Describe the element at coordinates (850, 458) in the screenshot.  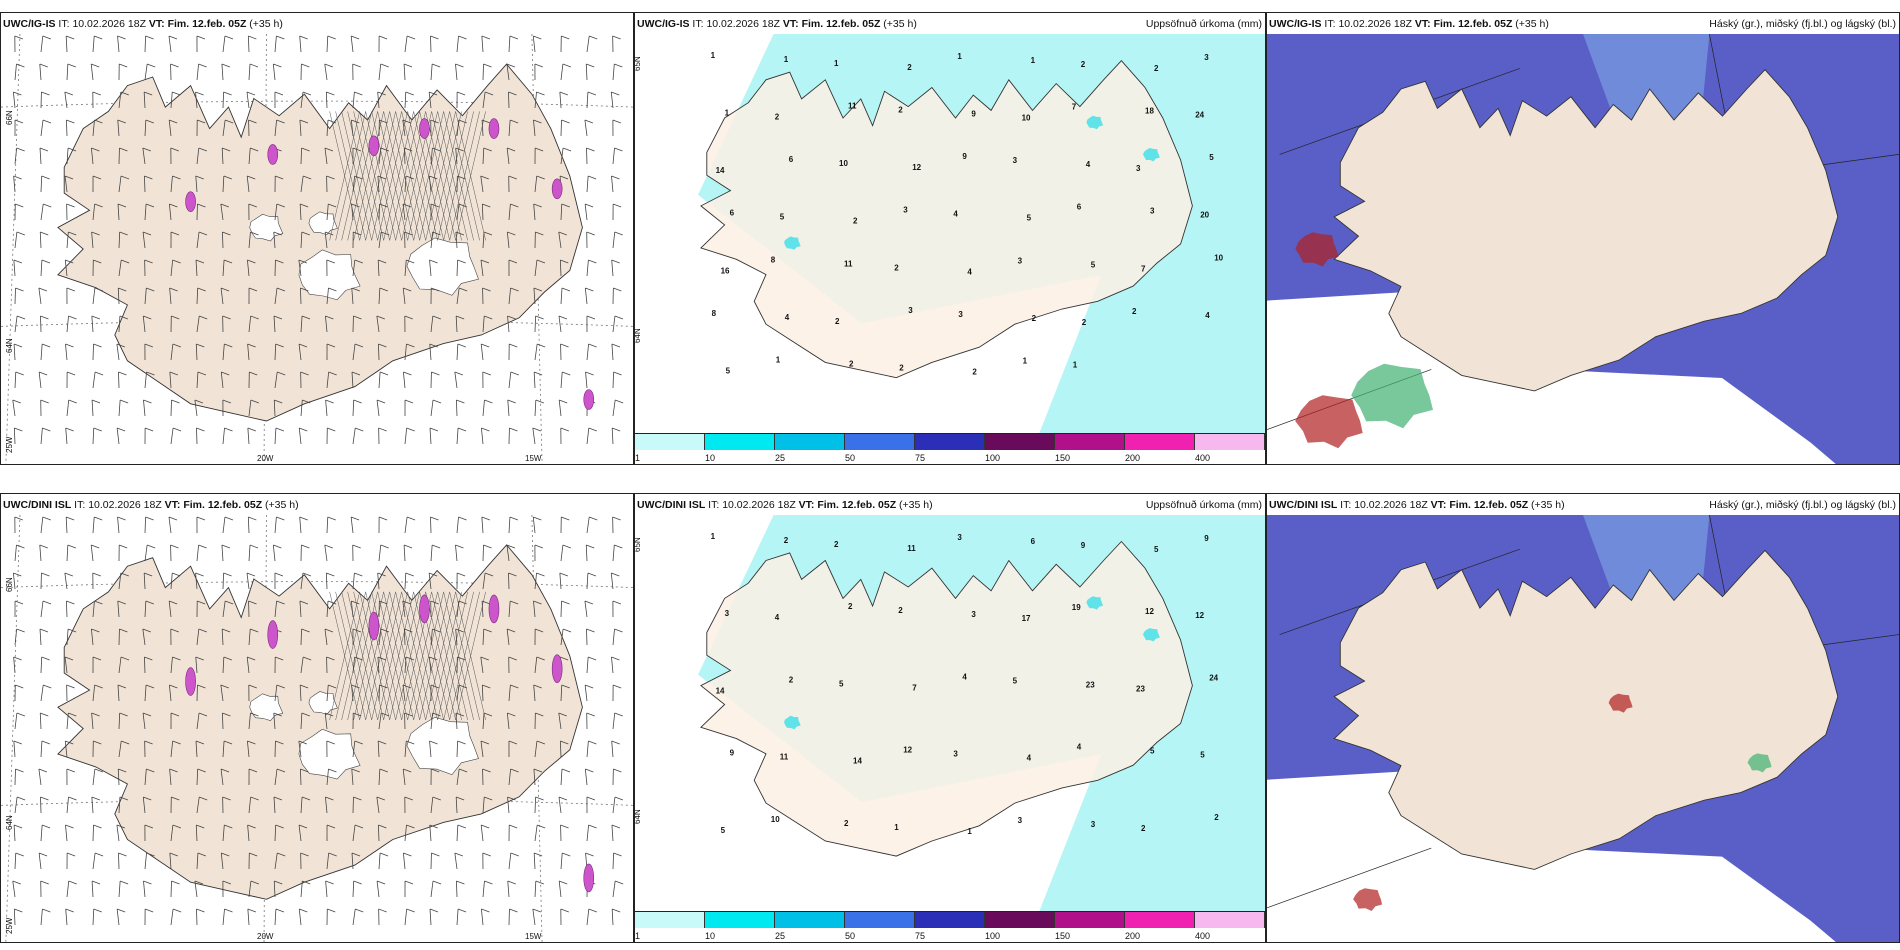
I see `colorbar-tick-label: 50` at that location.